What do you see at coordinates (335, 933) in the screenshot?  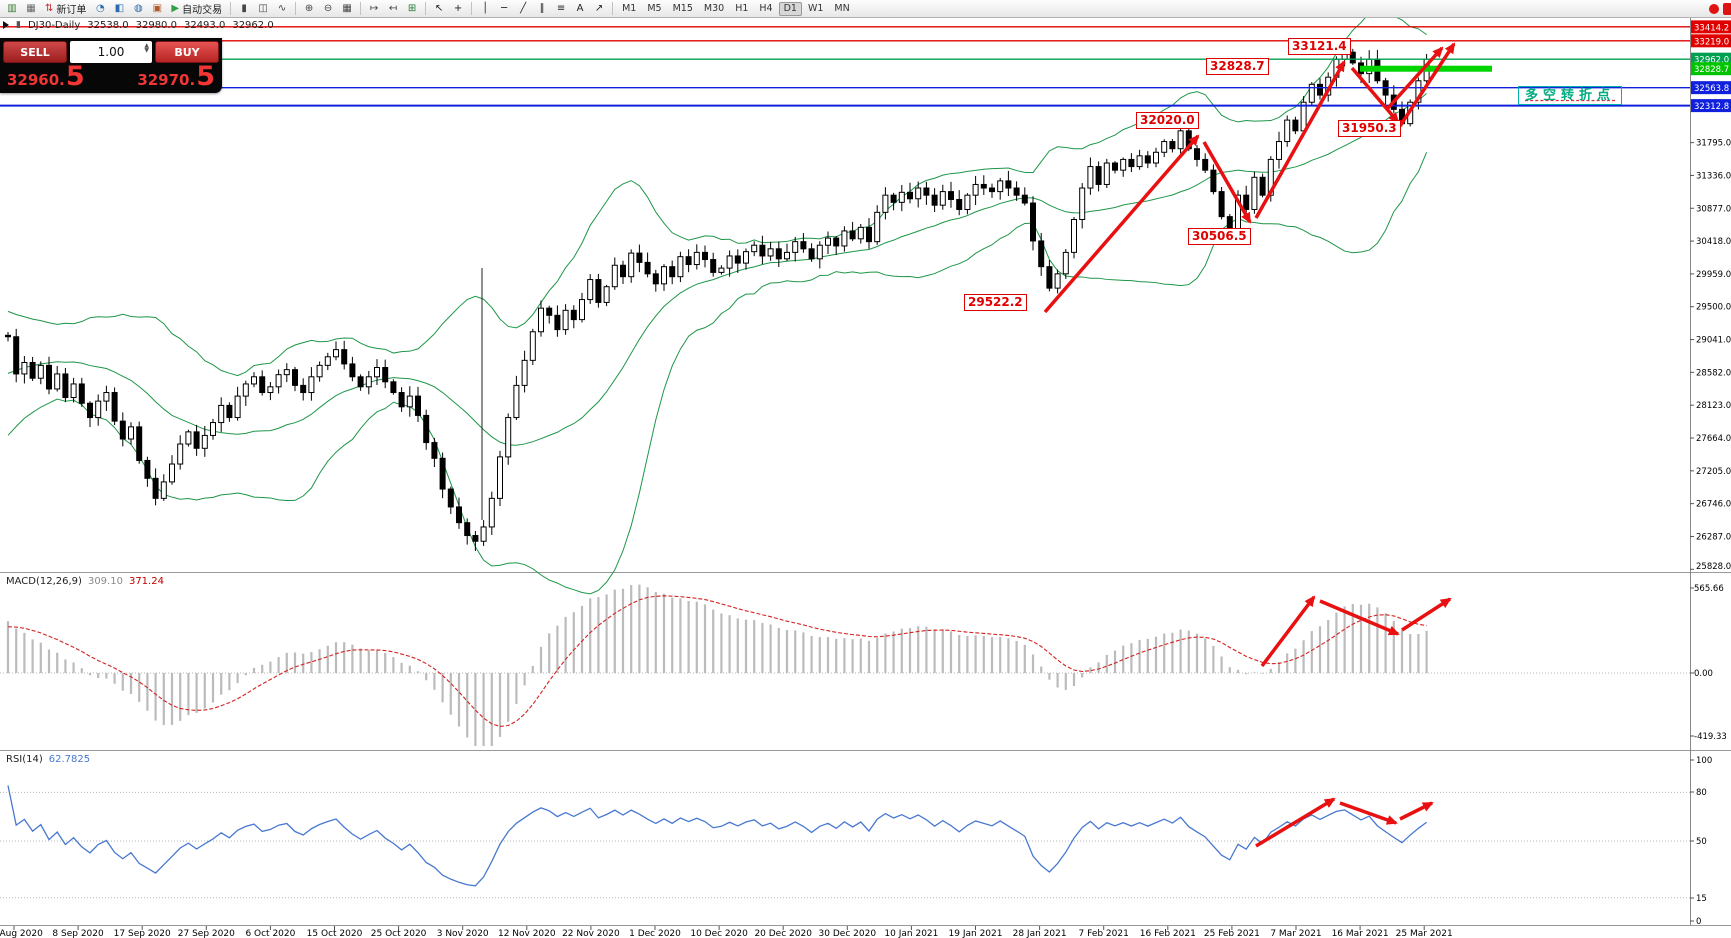 I see `svg-text: 15 Oct 2020` at bounding box center [335, 933].